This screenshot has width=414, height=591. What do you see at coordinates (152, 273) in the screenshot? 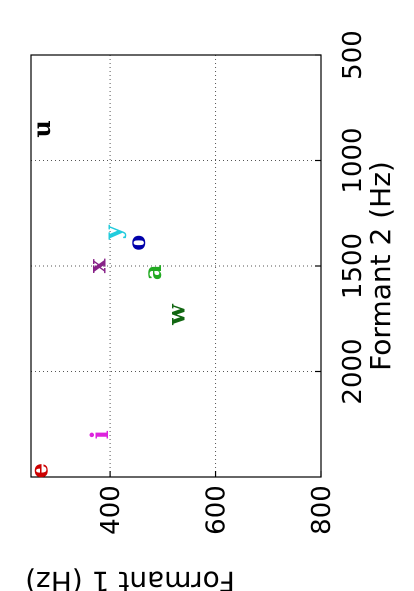
I see `point-a: a` at bounding box center [152, 273].